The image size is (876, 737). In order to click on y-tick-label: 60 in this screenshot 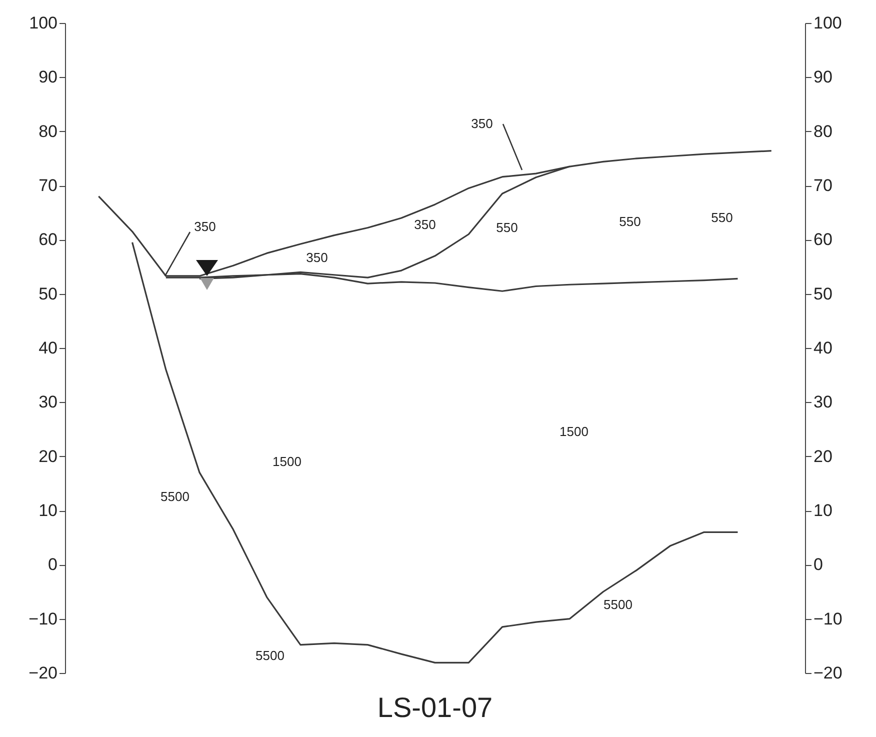, I will do `click(48, 240)`.